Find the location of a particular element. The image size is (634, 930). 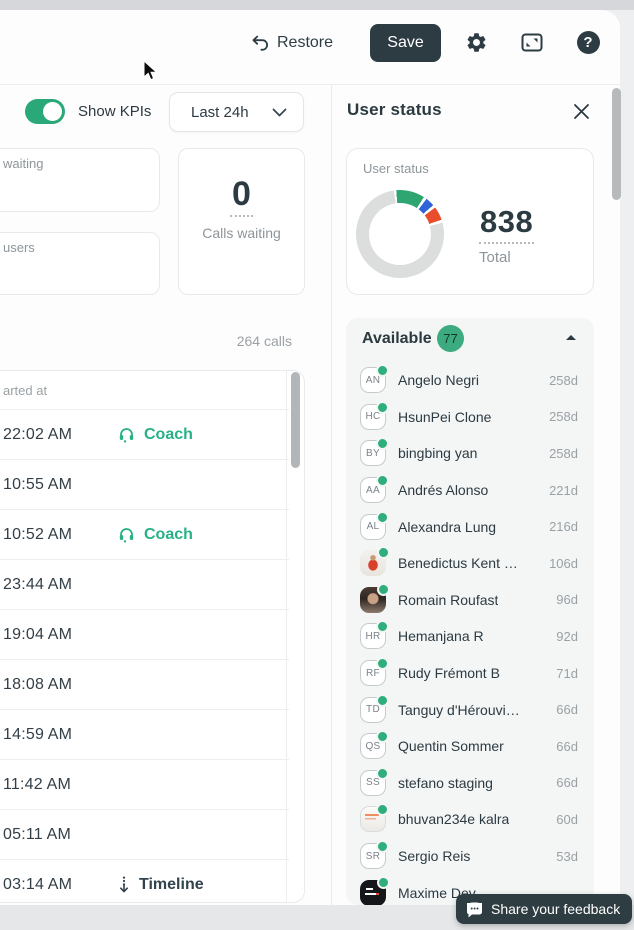

user-row: TD Tanguy d'Hérouvi… 66d is located at coordinates (470, 709).